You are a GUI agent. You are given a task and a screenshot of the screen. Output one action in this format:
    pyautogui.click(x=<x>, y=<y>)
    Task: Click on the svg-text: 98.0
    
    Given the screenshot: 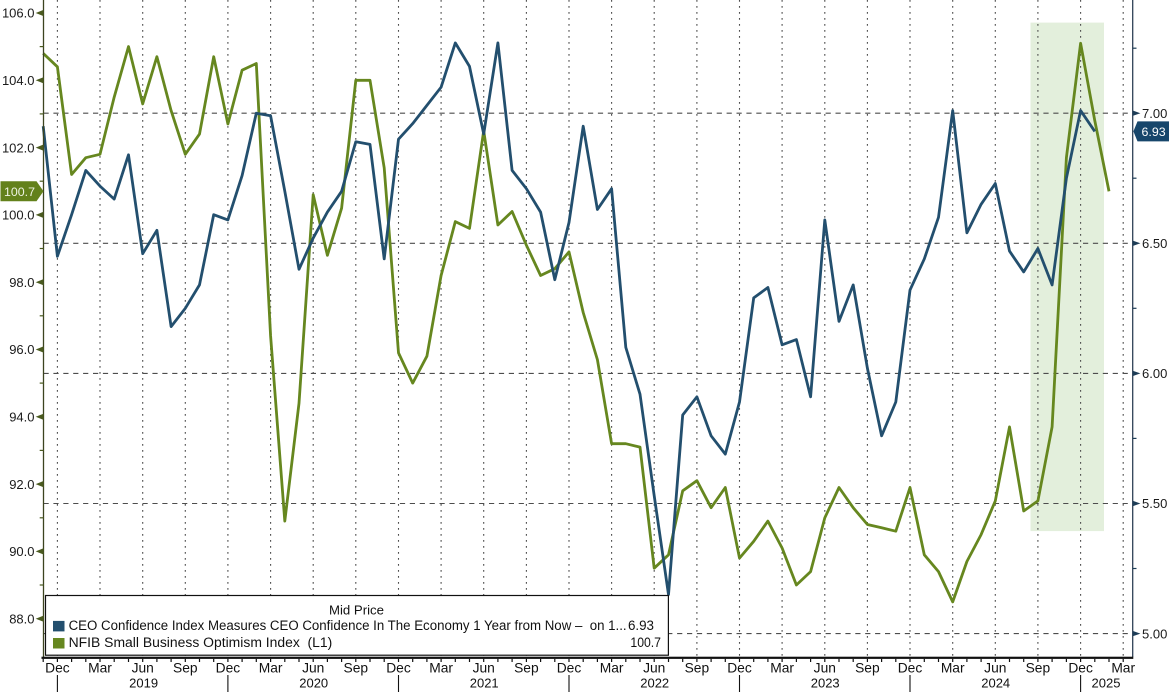 What is the action you would take?
    pyautogui.click(x=21, y=282)
    